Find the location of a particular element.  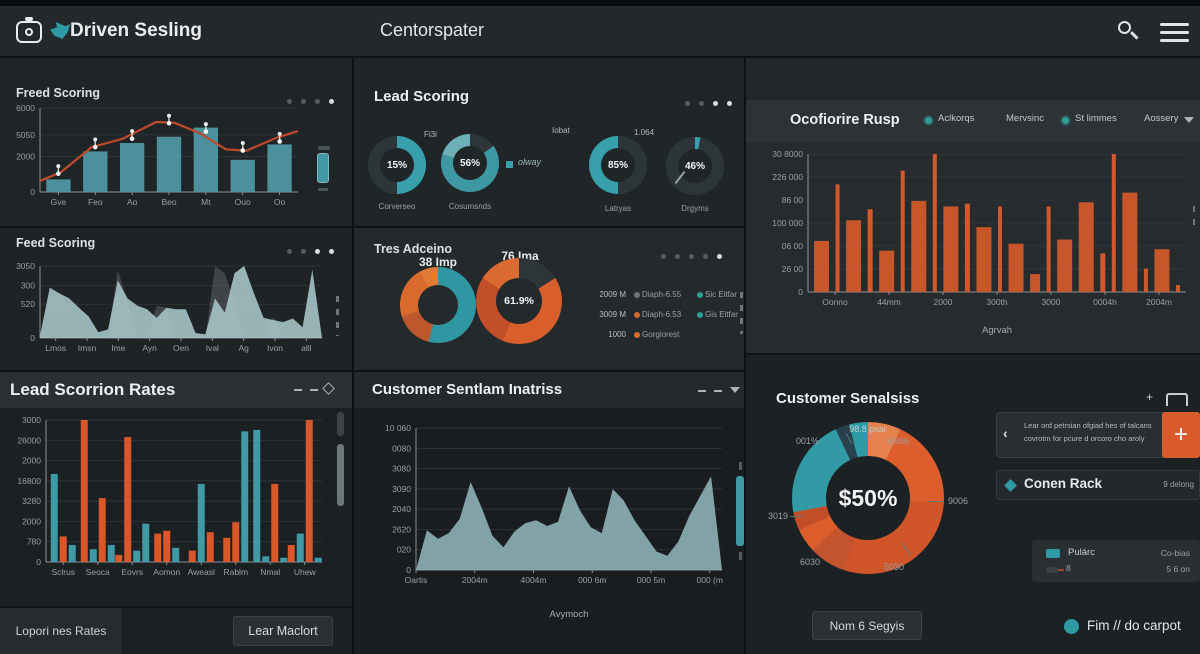

chevron-left-icon: ‹ is located at coordinates (1005, 433).